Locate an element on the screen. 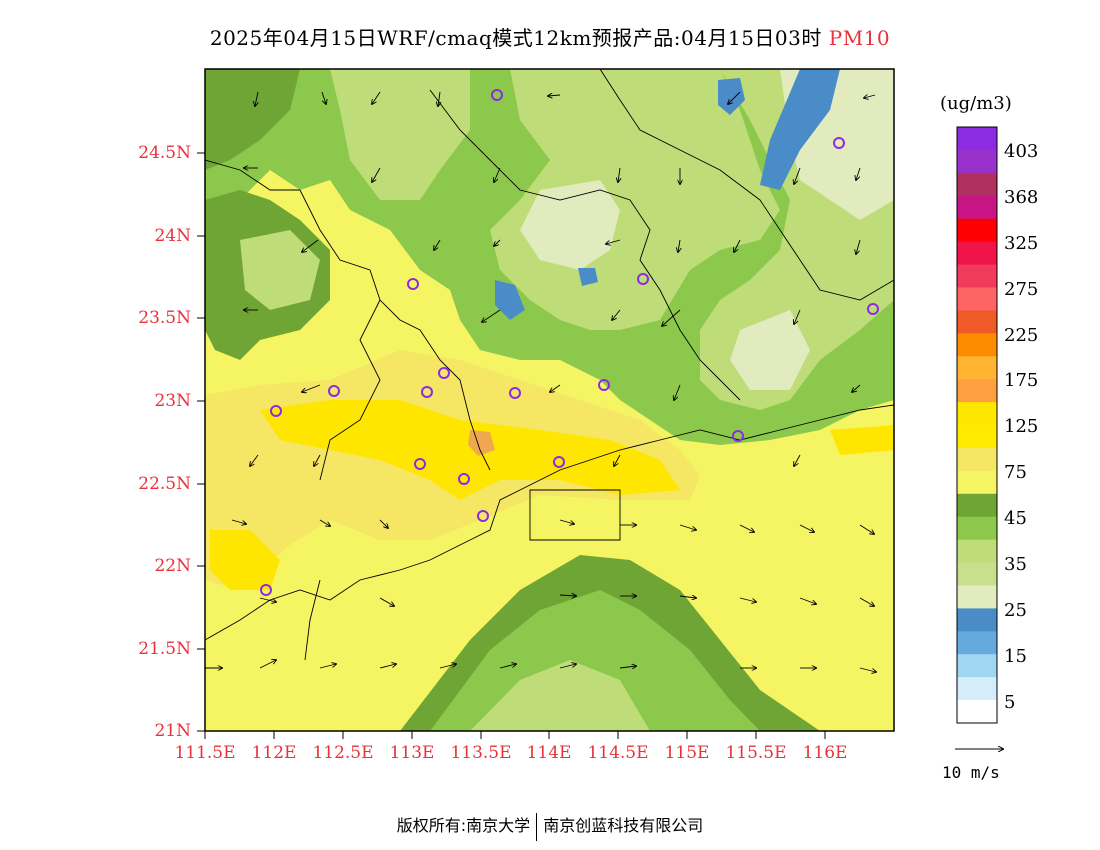 This screenshot has width=1100, height=850. colorbar-label: 25 is located at coordinates (1015, 610).